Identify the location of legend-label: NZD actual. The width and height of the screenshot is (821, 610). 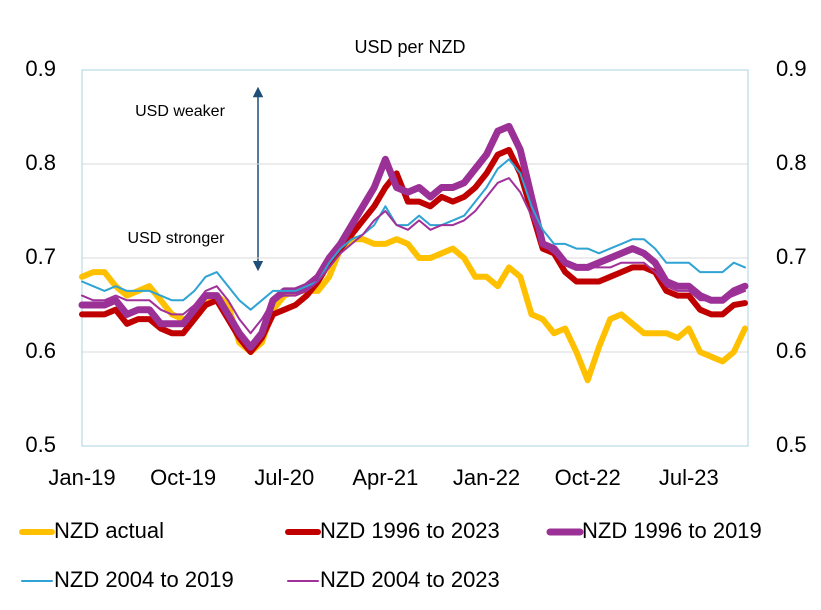
(109, 530).